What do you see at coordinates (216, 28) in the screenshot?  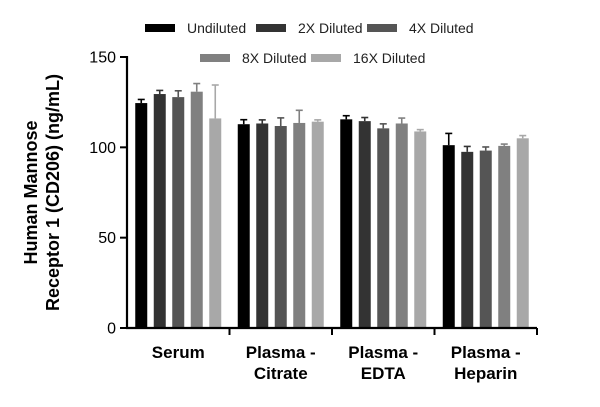 I see `legend-label: Undiluted` at bounding box center [216, 28].